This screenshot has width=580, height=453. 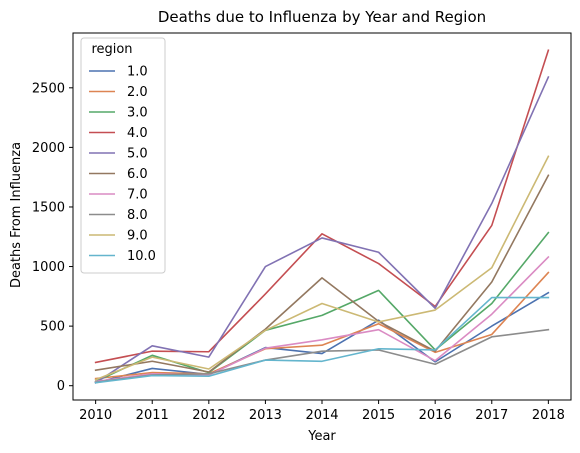 What do you see at coordinates (208, 415) in the screenshot?
I see `x-tick-label: 2012` at bounding box center [208, 415].